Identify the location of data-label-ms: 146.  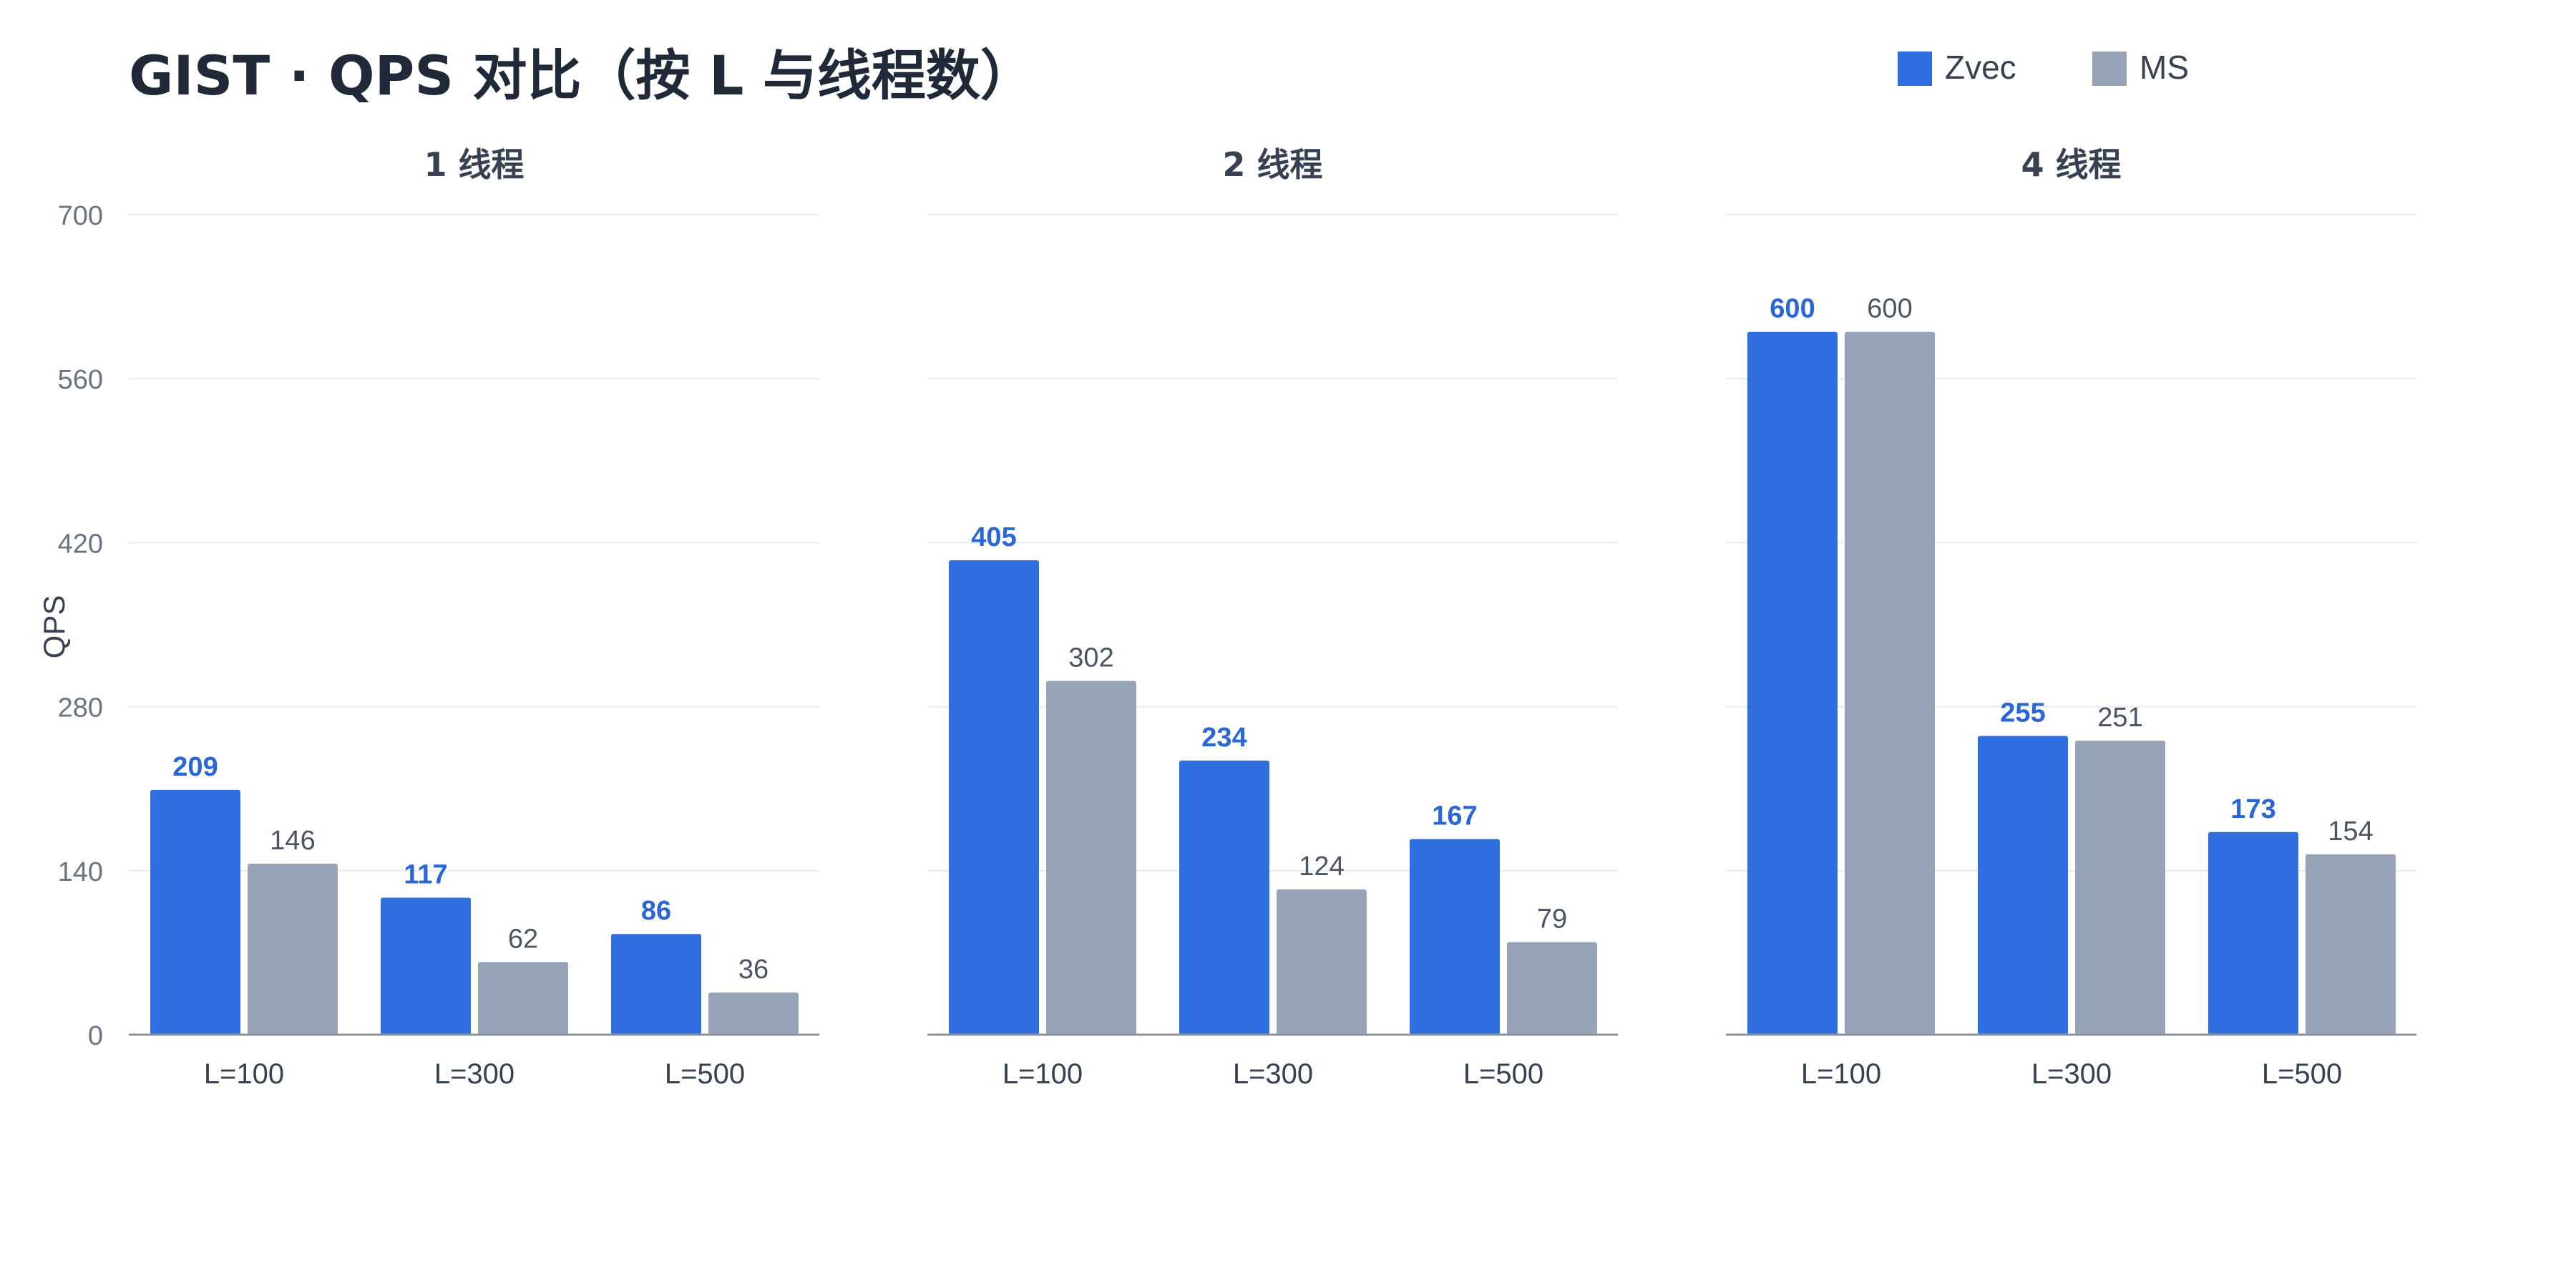
(292, 841).